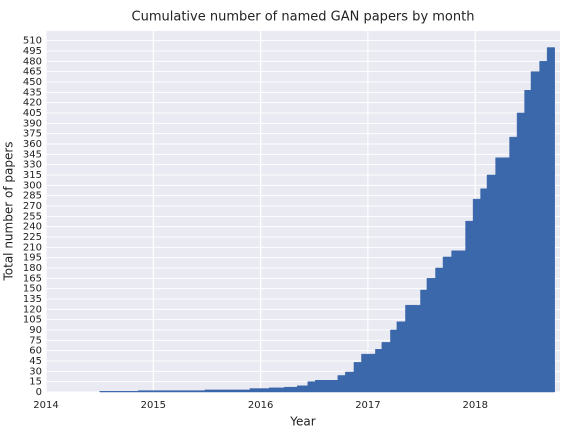  I want to click on y-tick-label: 255, so click(32, 216).